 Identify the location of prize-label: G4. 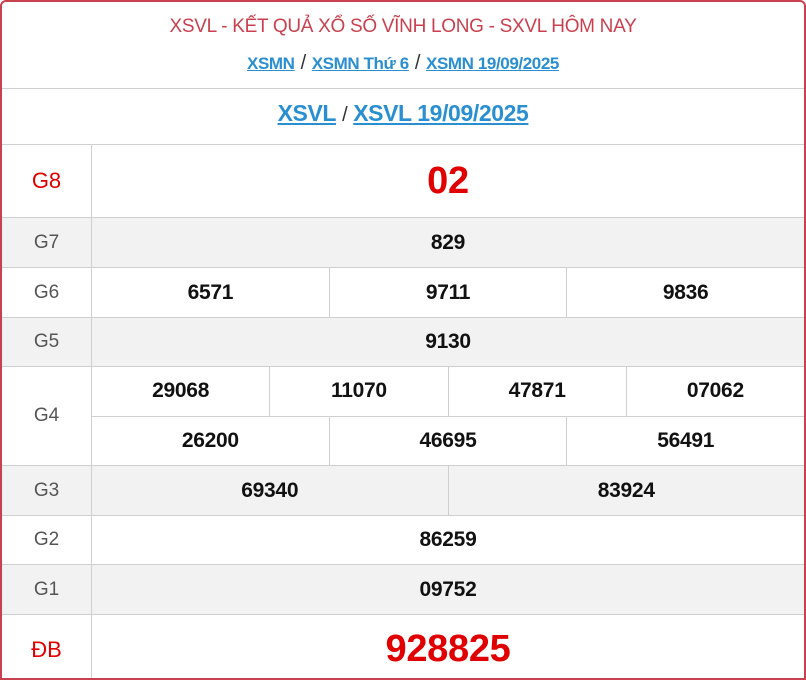
(47, 416).